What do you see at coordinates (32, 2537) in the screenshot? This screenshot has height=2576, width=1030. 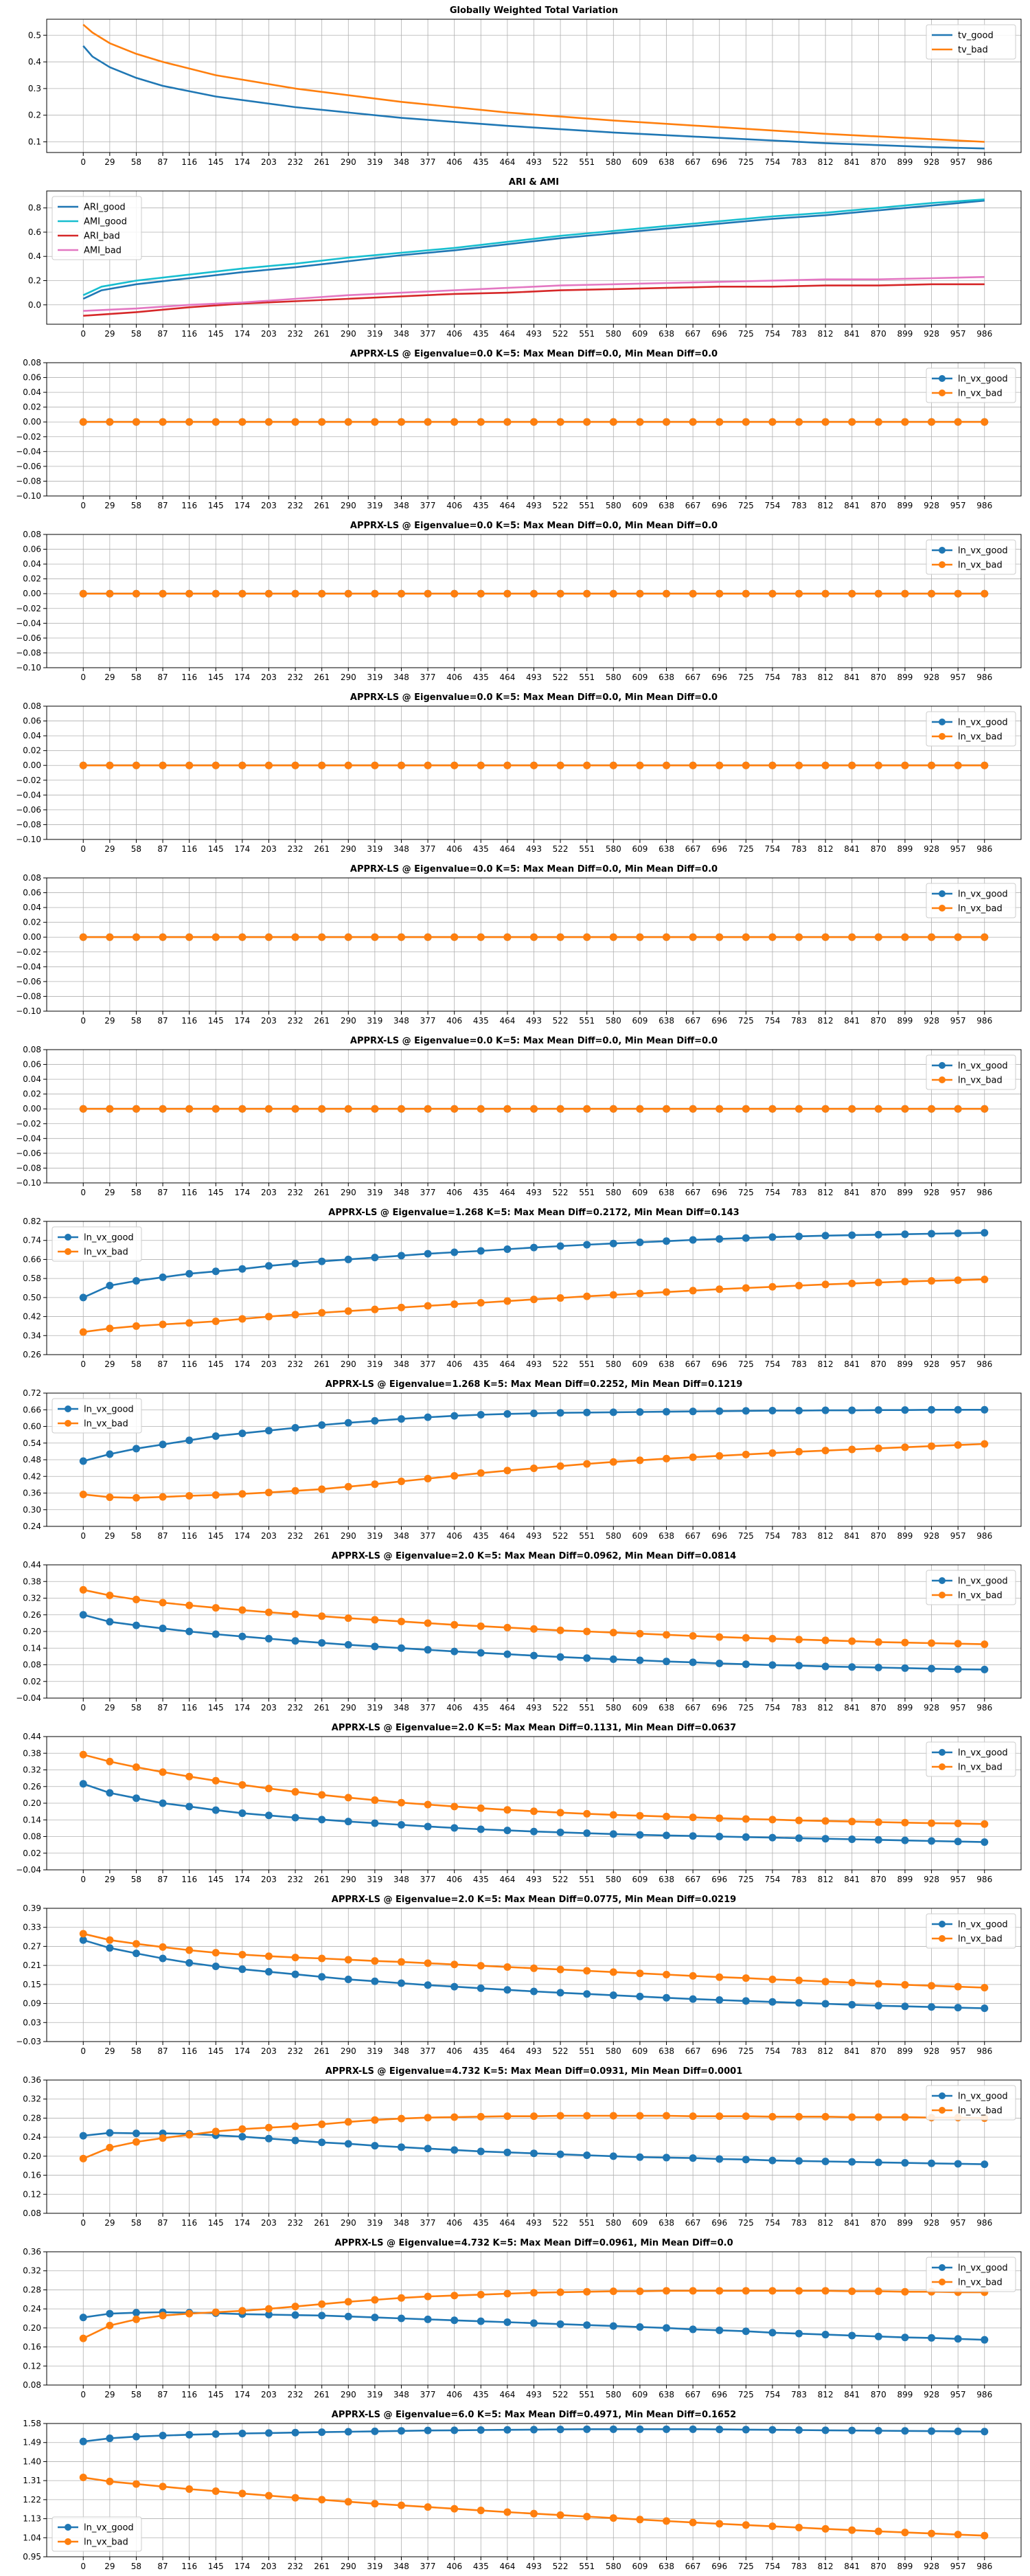 I see `y-tick-label: 1.04` at bounding box center [32, 2537].